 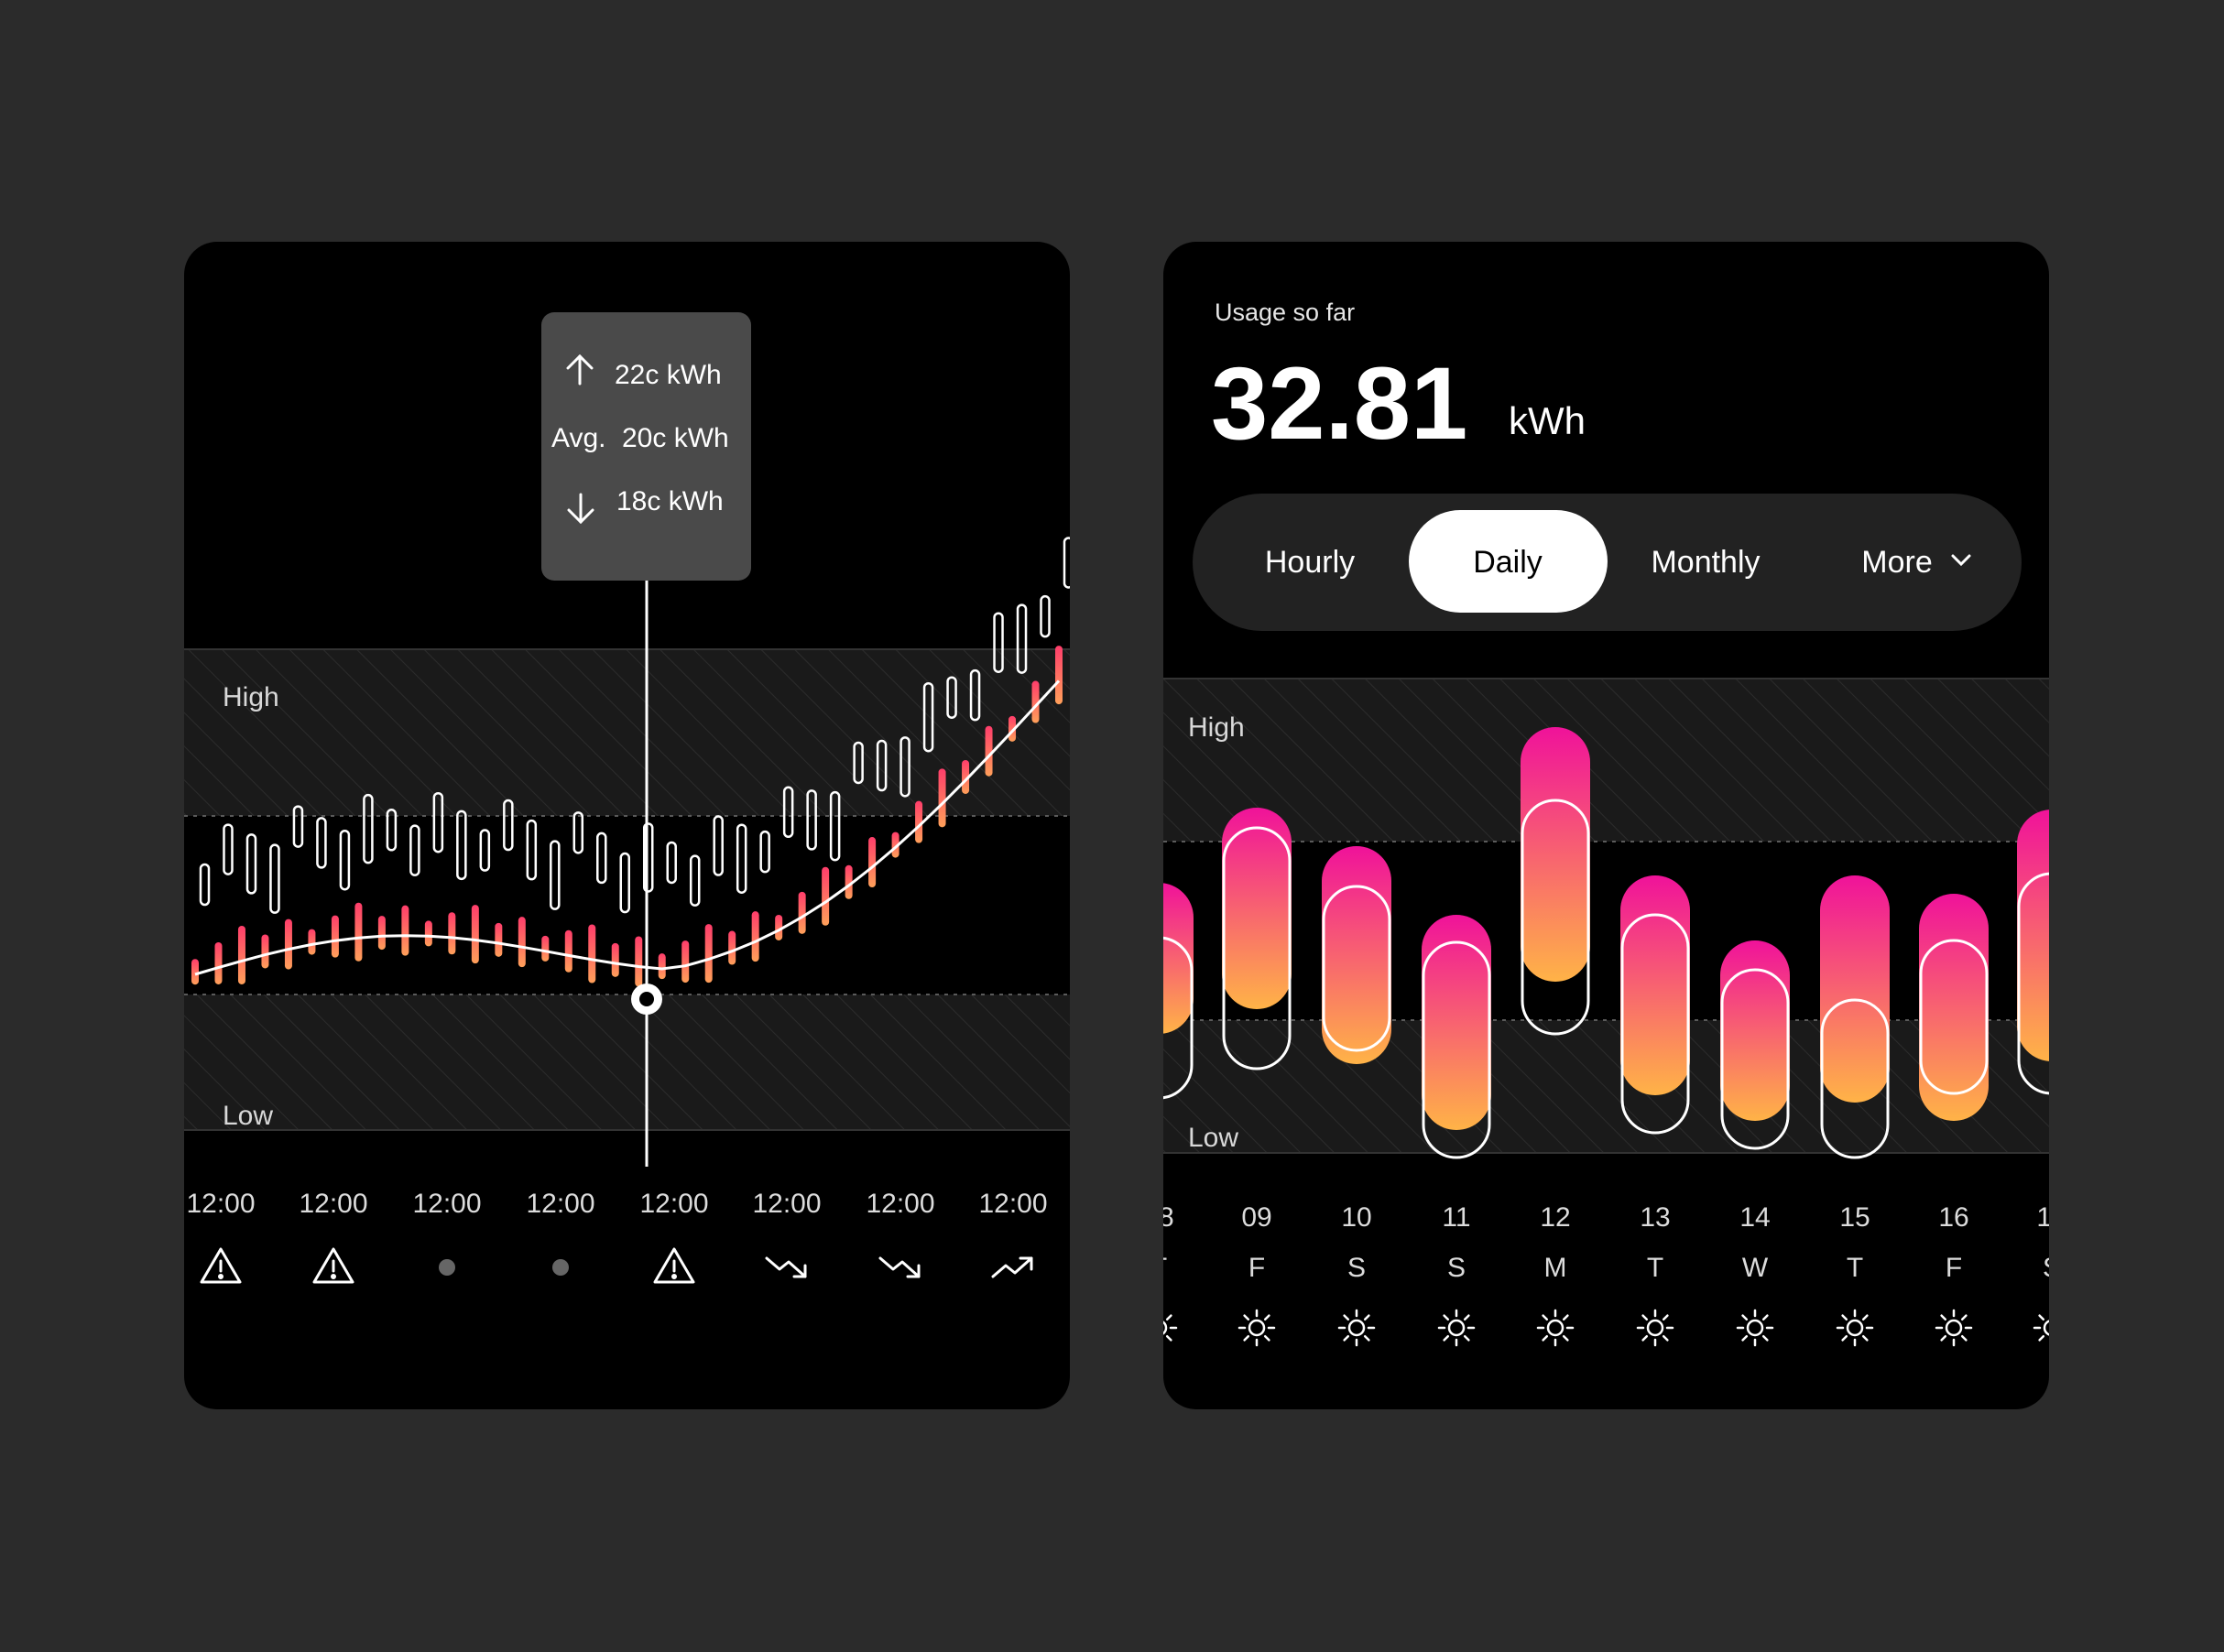 What do you see at coordinates (579, 438) in the screenshot?
I see `tooltip-avg-label: Avg.` at bounding box center [579, 438].